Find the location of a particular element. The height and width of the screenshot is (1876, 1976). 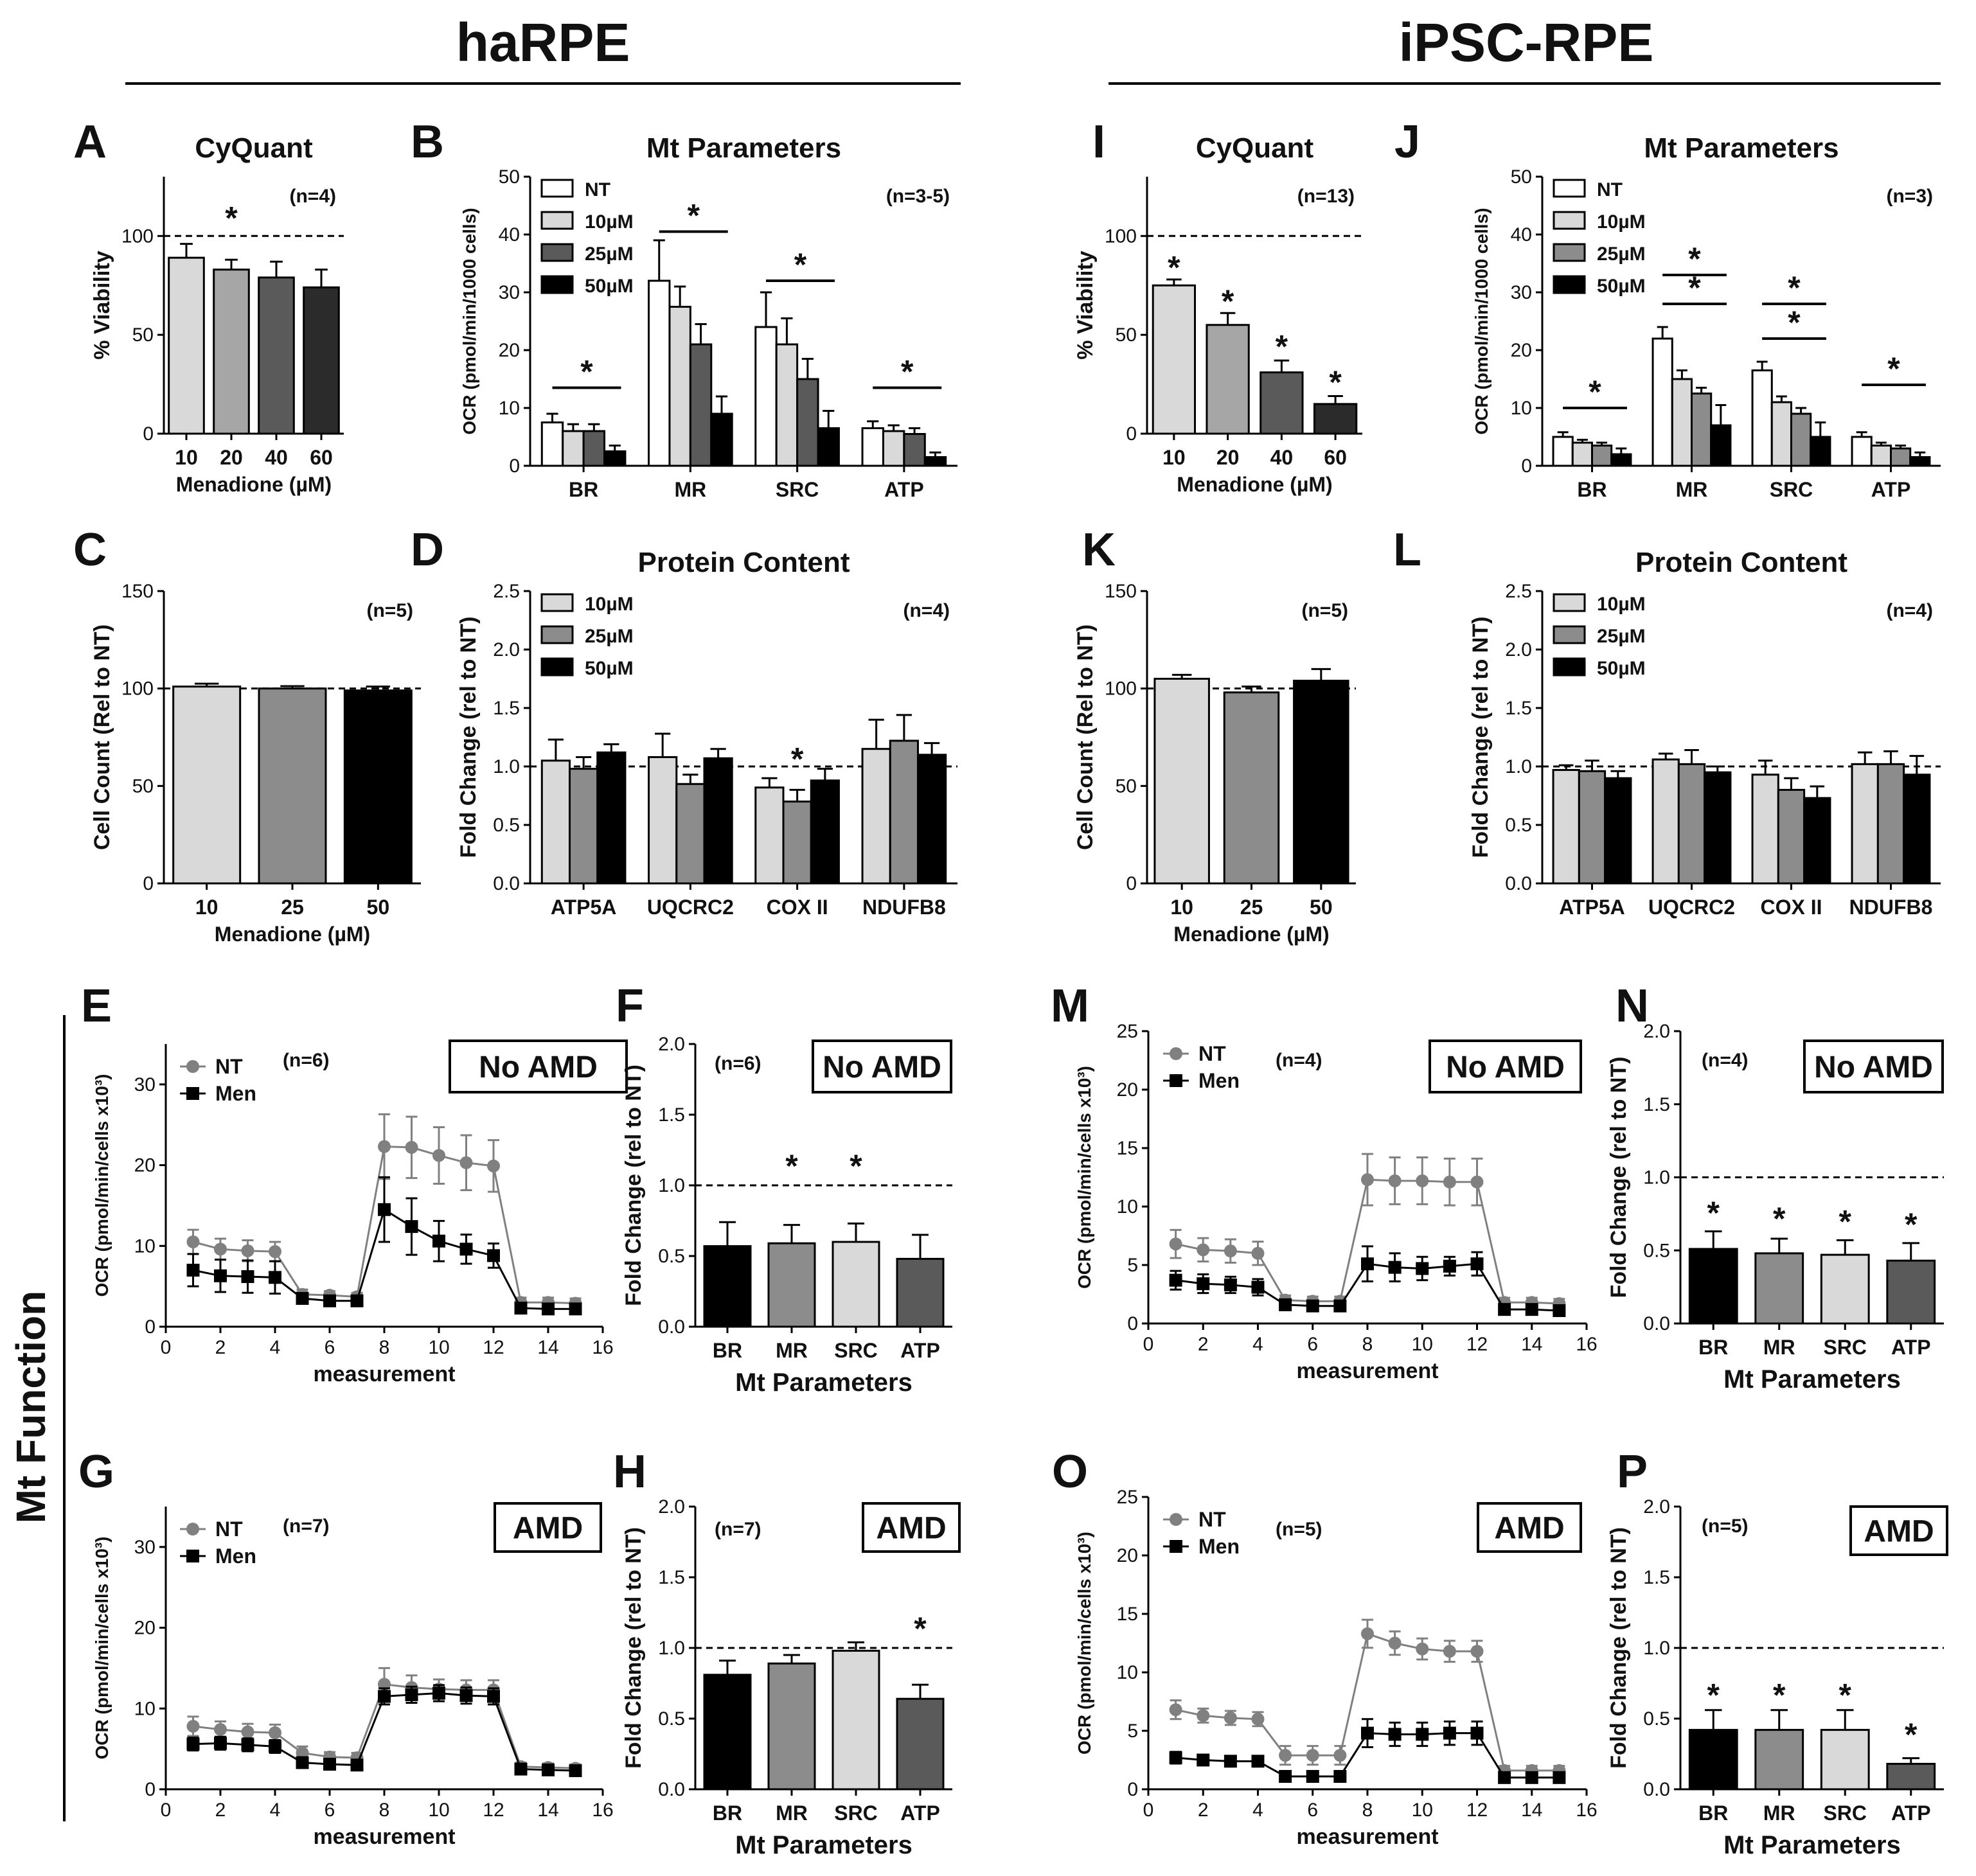

bar-50µM-NDUFB8 is located at coordinates (931, 819).